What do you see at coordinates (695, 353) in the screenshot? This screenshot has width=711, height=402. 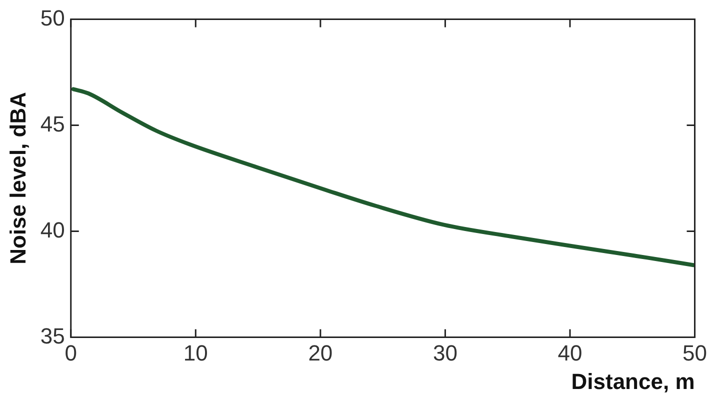 I see `x-tick-label: 50` at bounding box center [695, 353].